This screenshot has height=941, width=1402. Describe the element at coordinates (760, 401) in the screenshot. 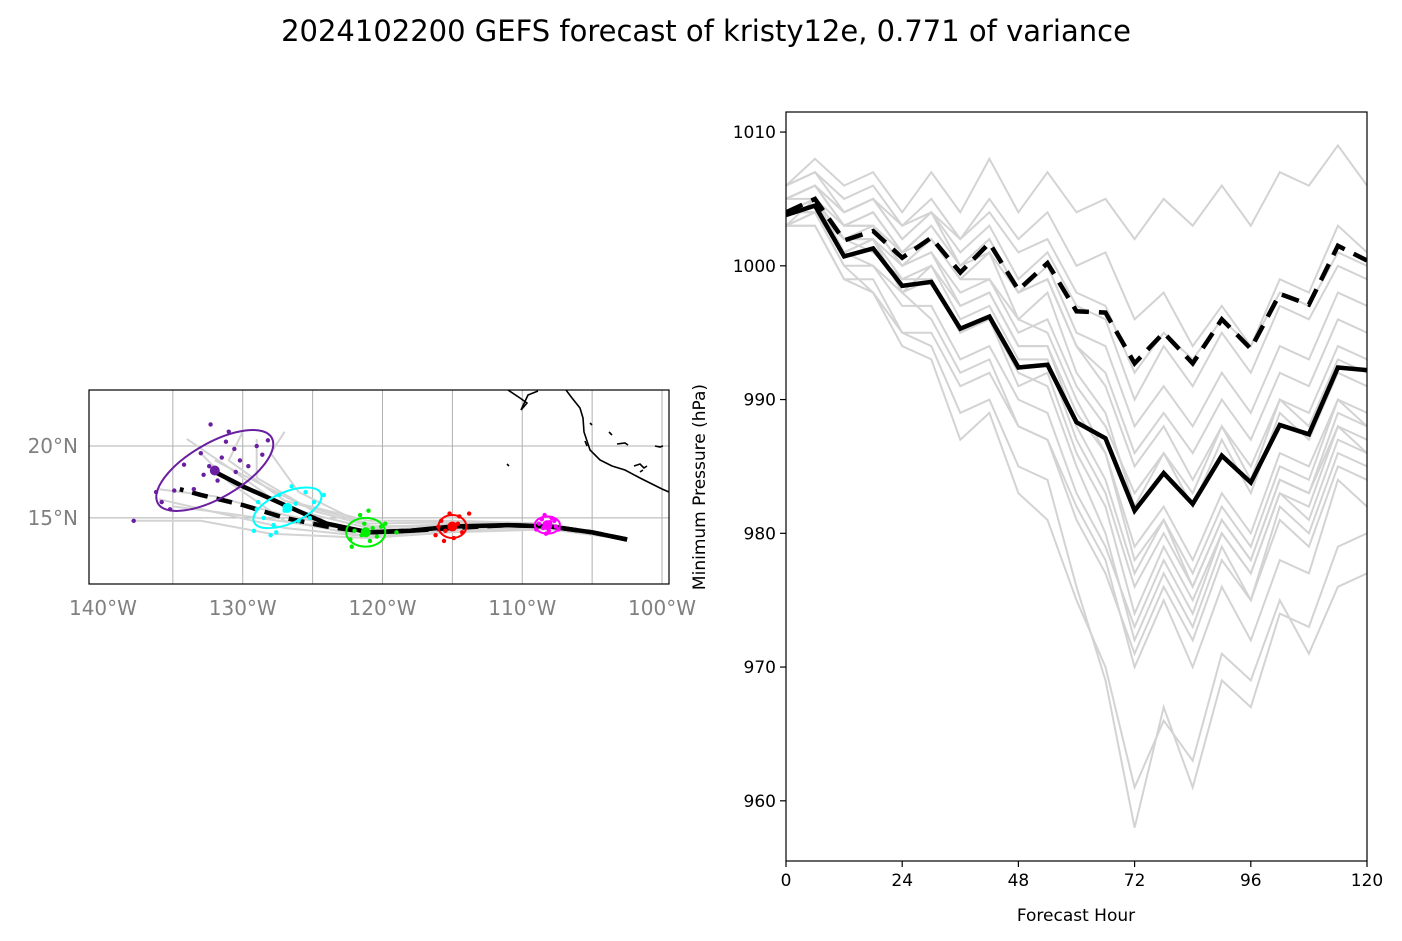

I see `y-tick-label: 990` at that location.